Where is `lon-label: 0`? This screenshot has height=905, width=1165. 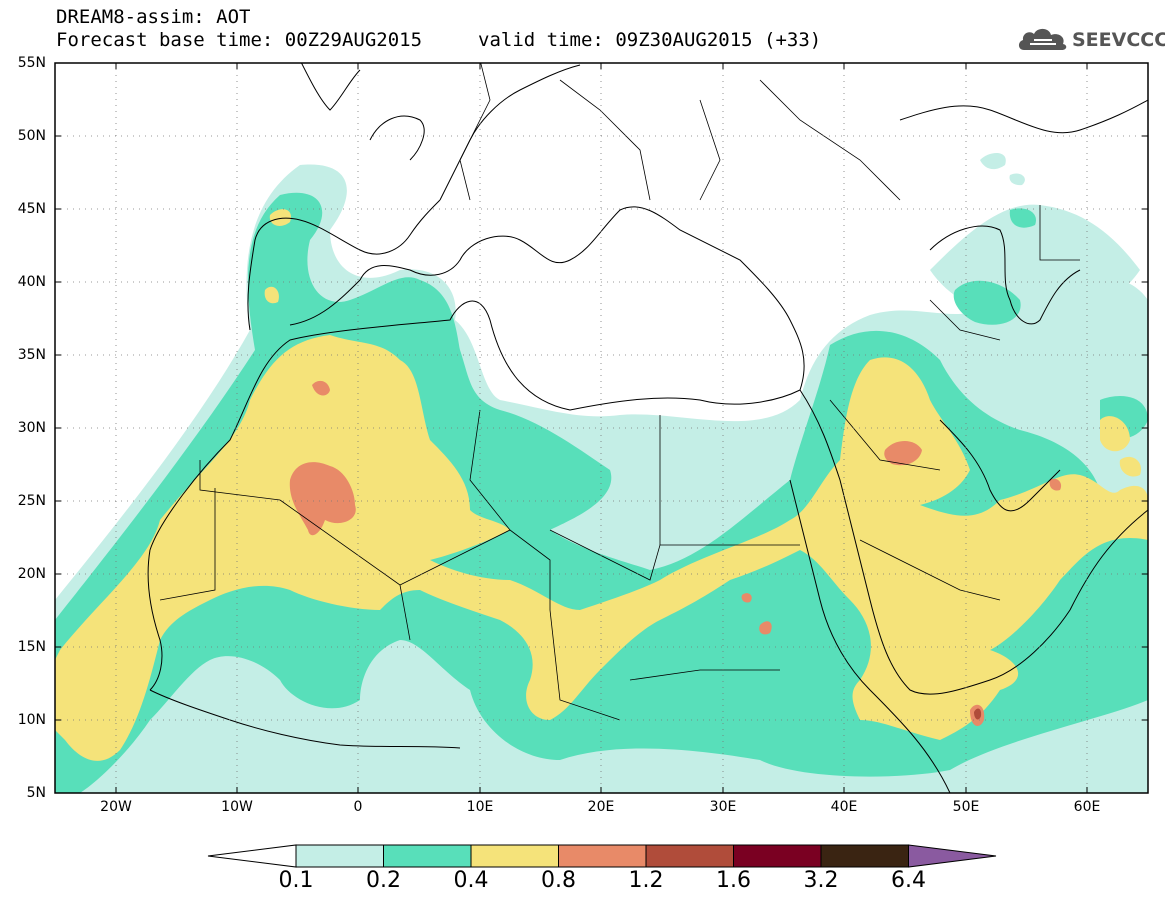 lon-label: 0 is located at coordinates (358, 807).